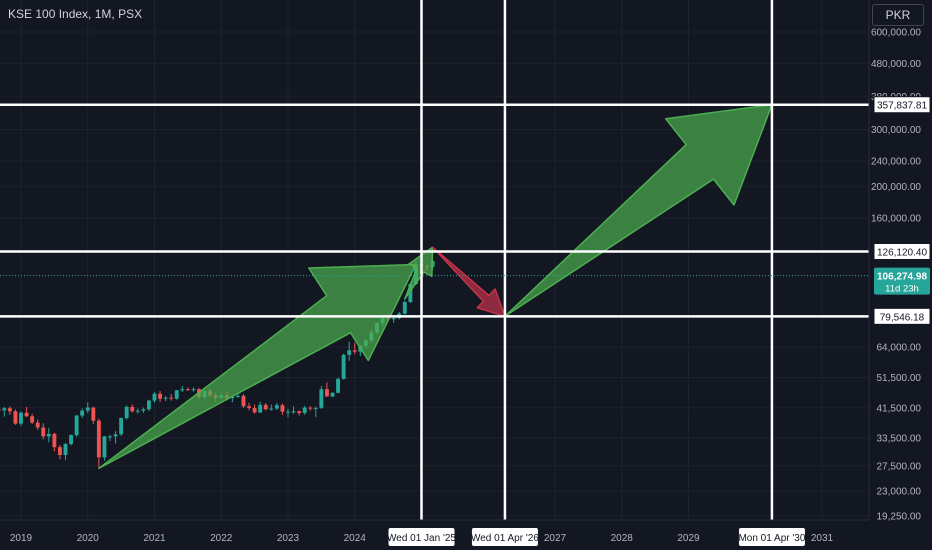 Image resolution: width=932 pixels, height=550 pixels. What do you see at coordinates (896, 218) in the screenshot?
I see `y-tick-label: 160,000.00` at bounding box center [896, 218].